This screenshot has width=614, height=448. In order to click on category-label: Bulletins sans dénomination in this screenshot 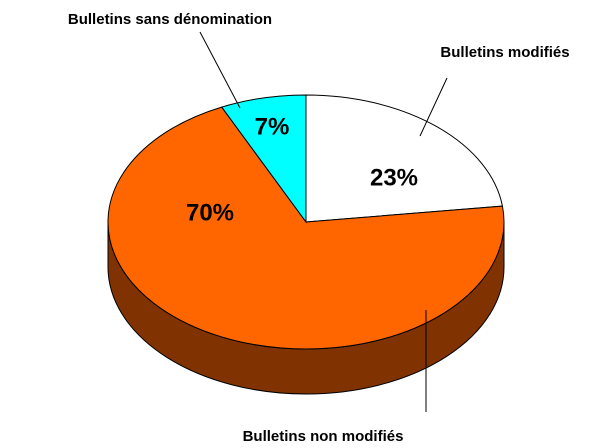, I will do `click(170, 19)`.